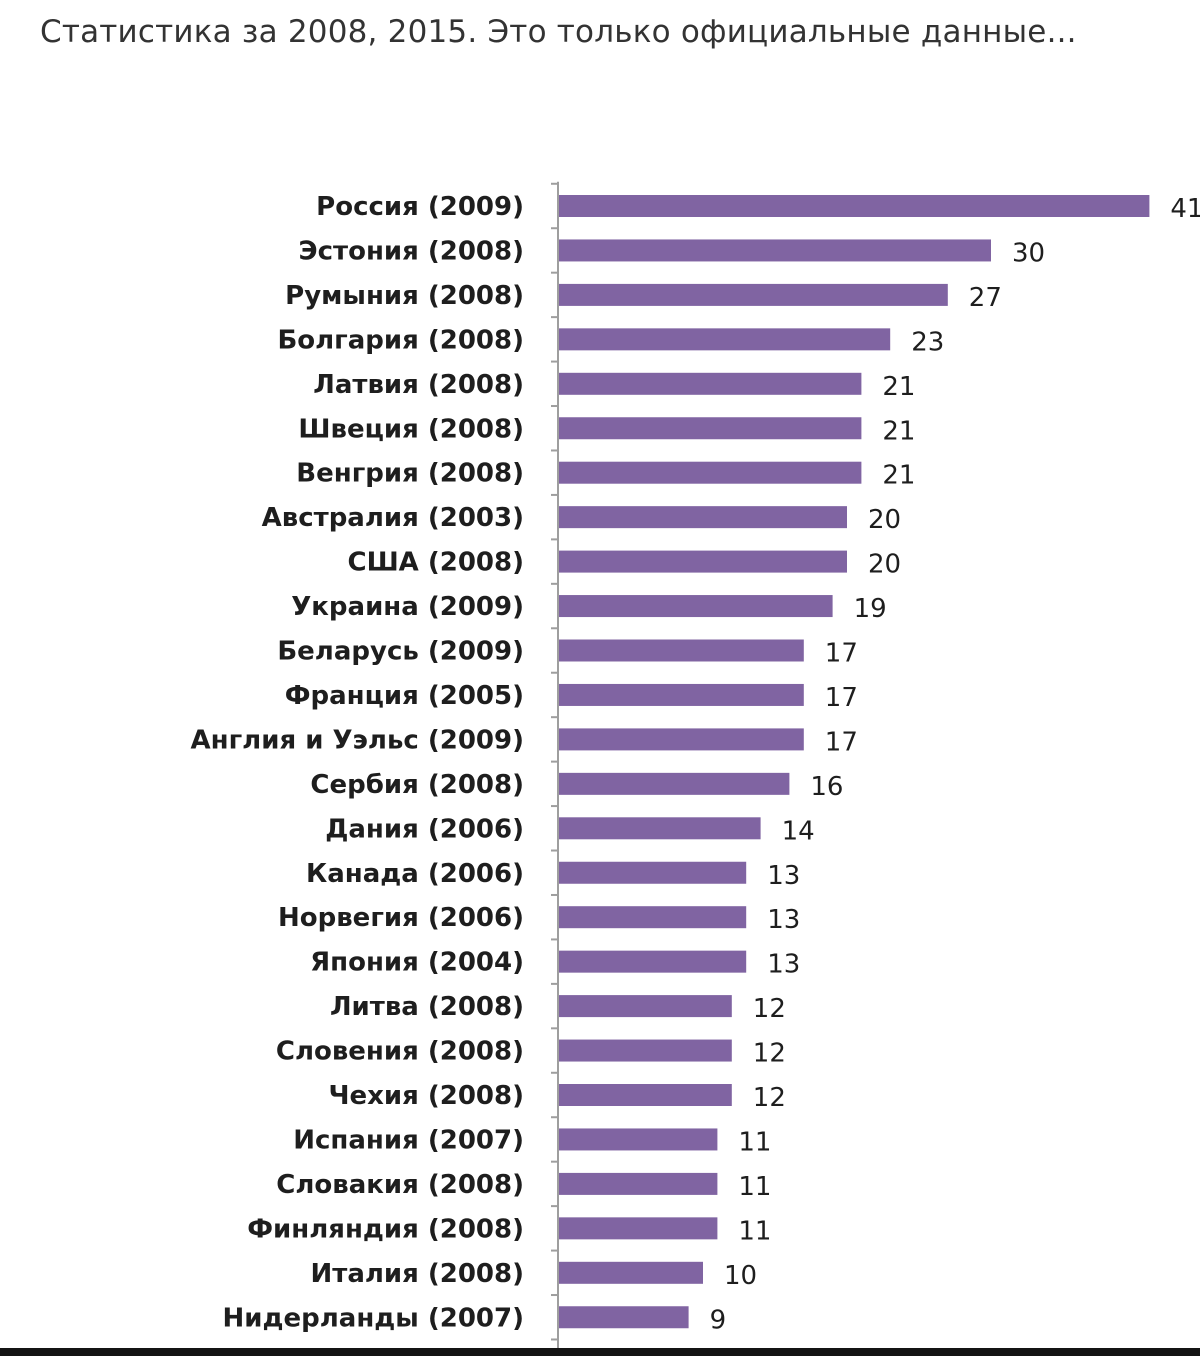  I want to click on category-label: Англия и Уэльс (2009), so click(357, 740).